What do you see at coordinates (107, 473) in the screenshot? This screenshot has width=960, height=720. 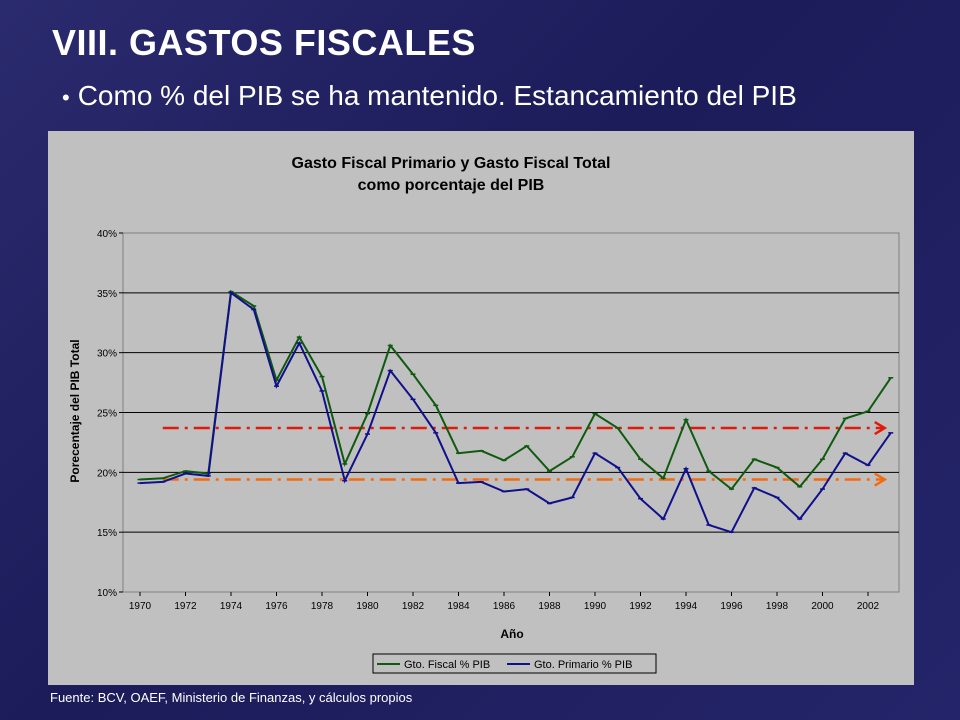 I see `y-tick-label: 20%` at bounding box center [107, 473].